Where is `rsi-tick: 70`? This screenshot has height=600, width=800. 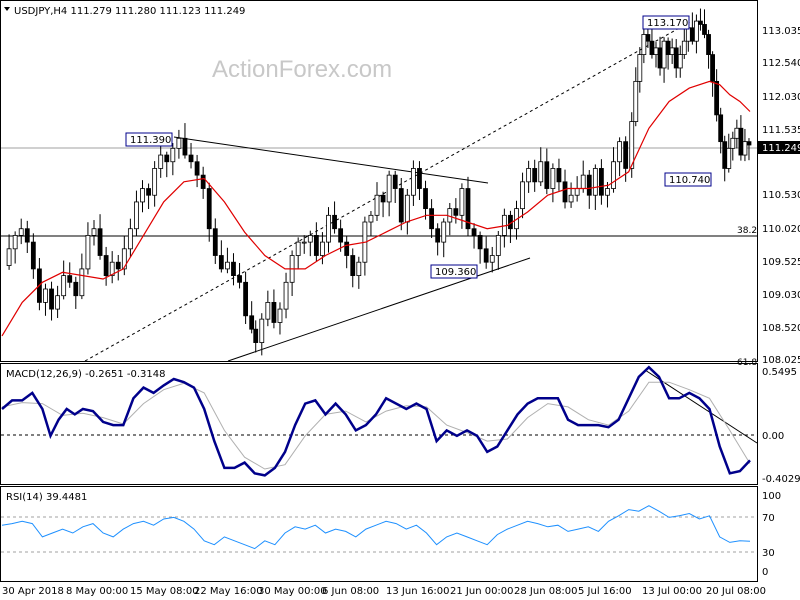
rsi-tick: 70 is located at coordinates (768, 518).